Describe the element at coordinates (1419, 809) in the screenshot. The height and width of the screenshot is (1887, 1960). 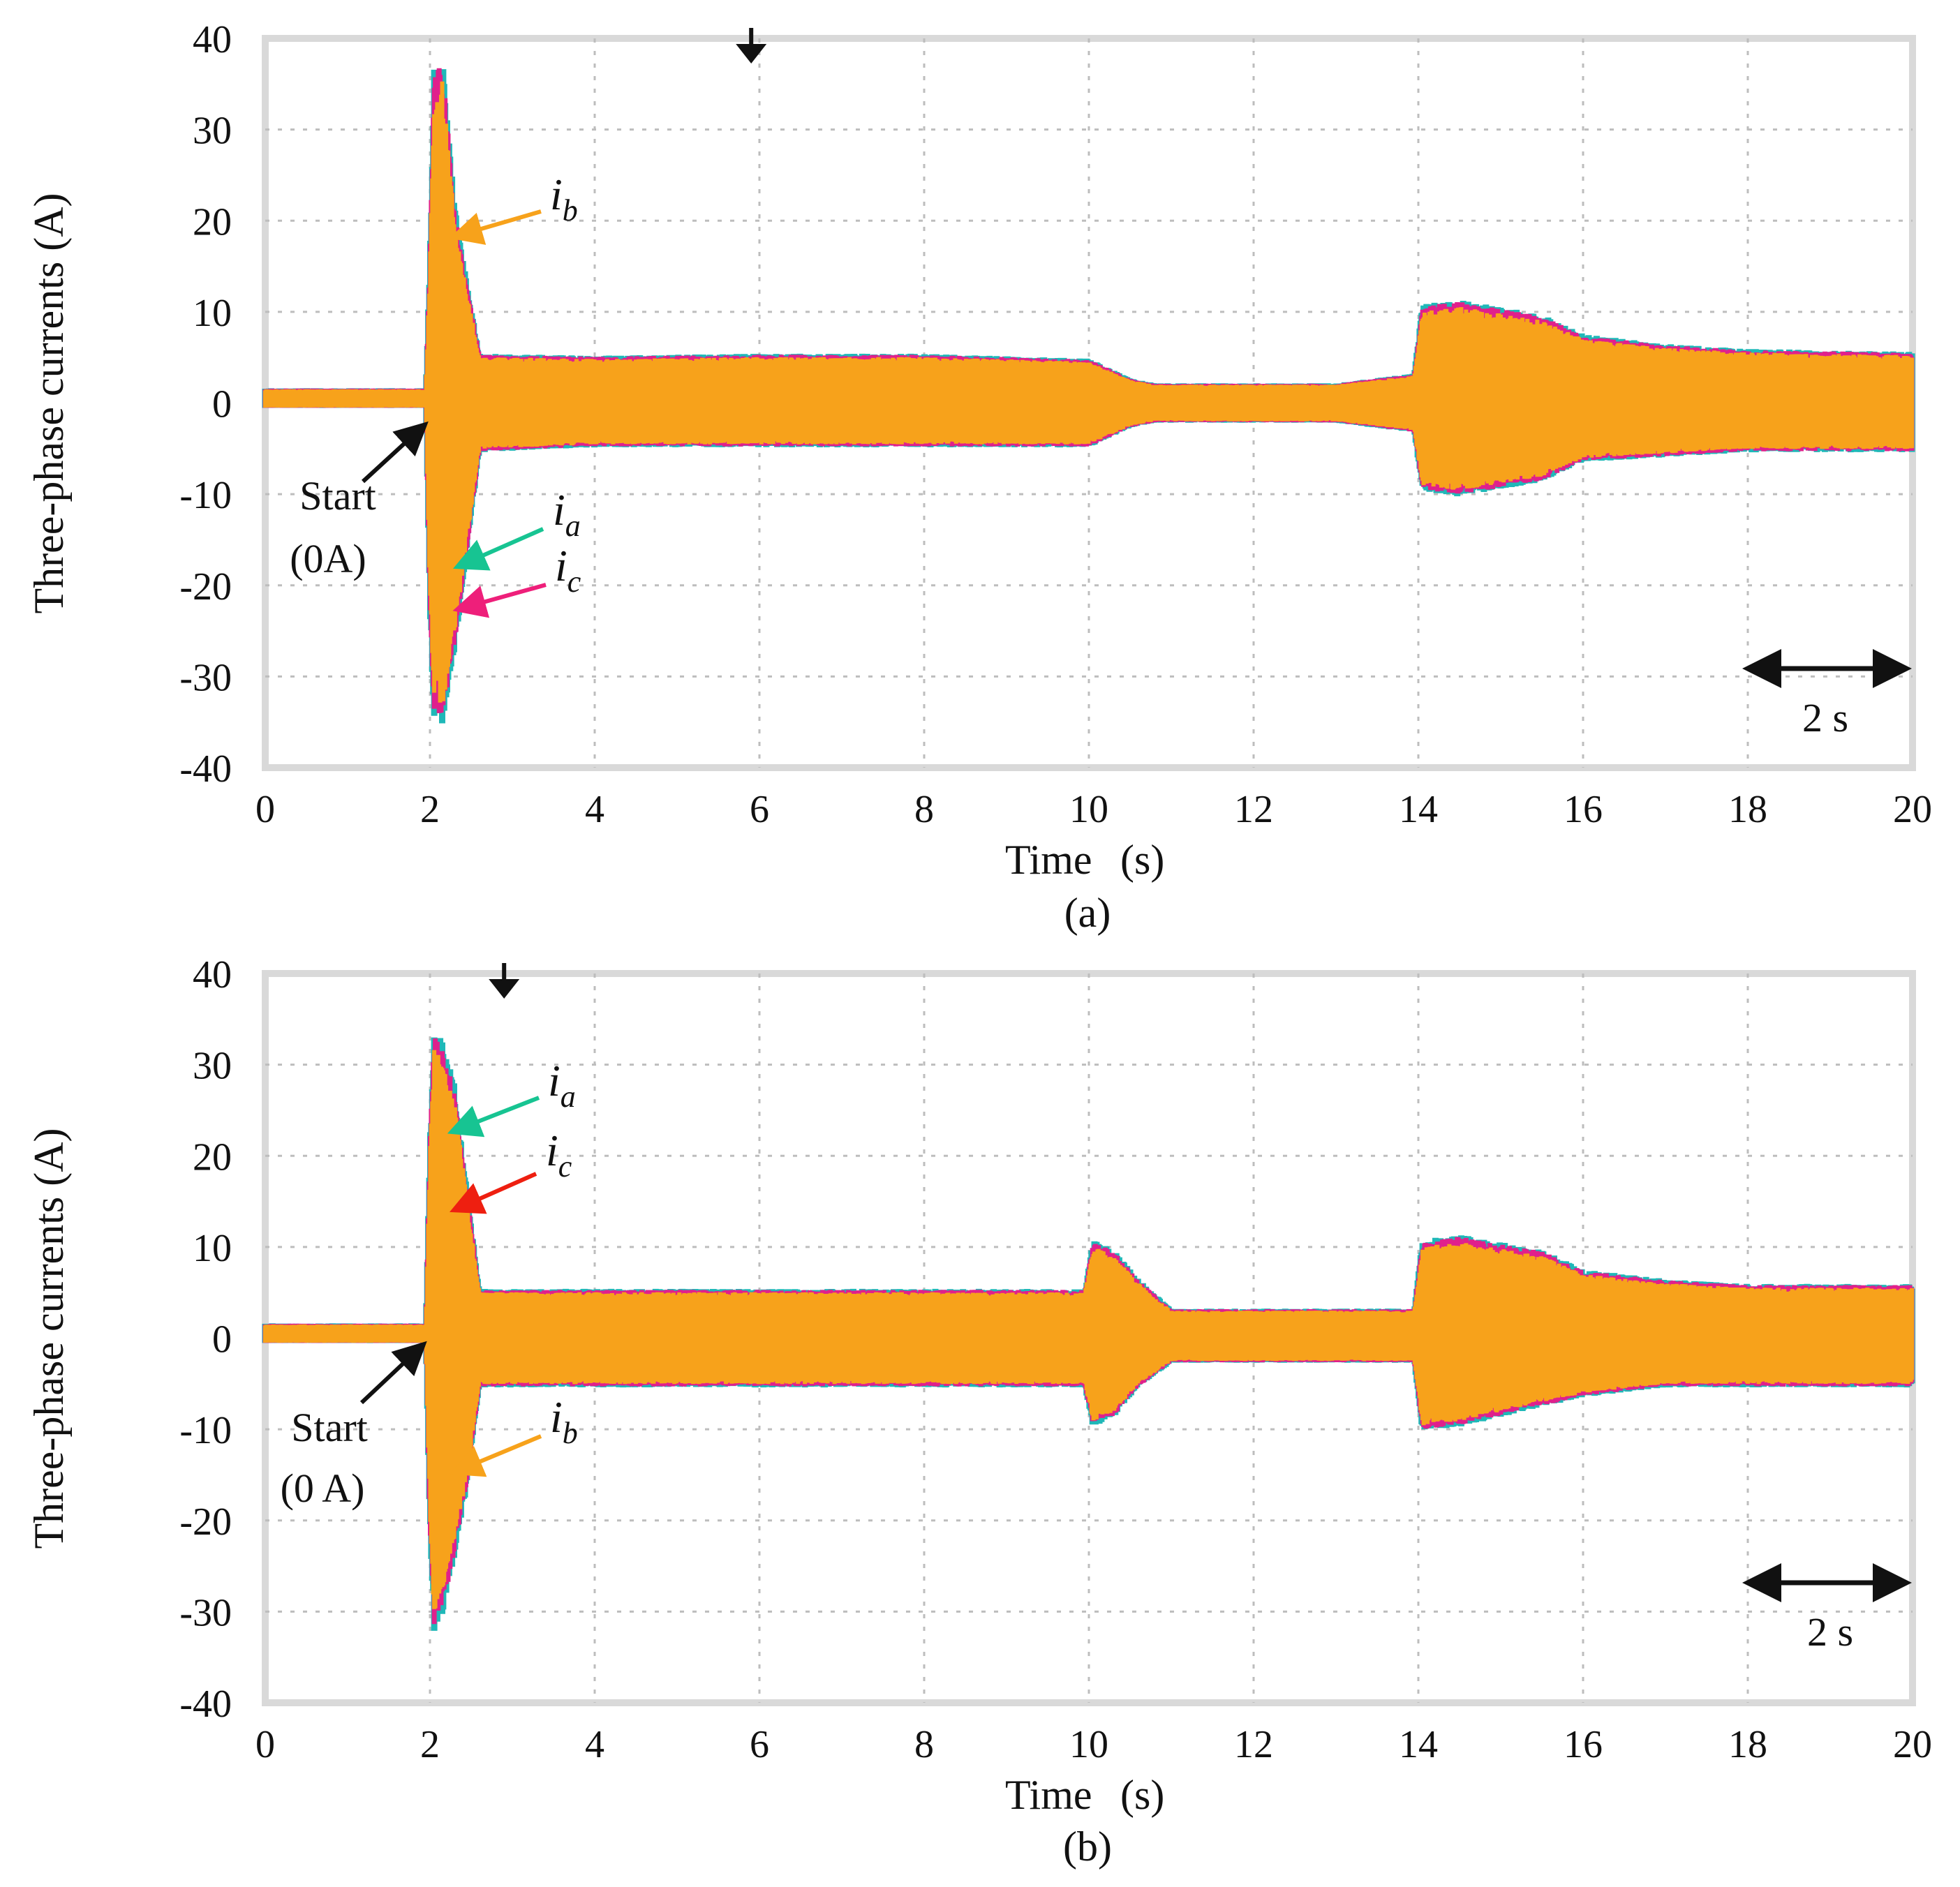
I see `x-tick-a-7: 14` at that location.